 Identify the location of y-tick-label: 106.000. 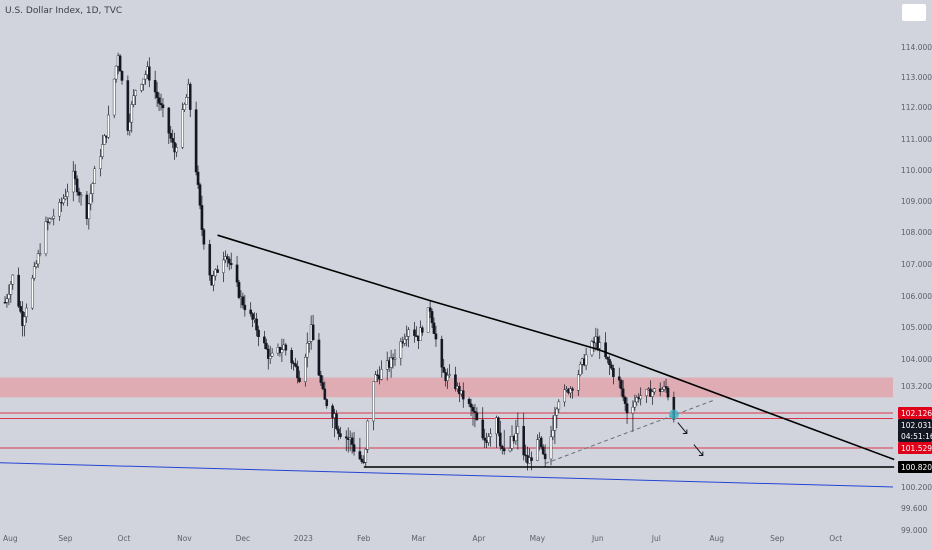
(916, 296).